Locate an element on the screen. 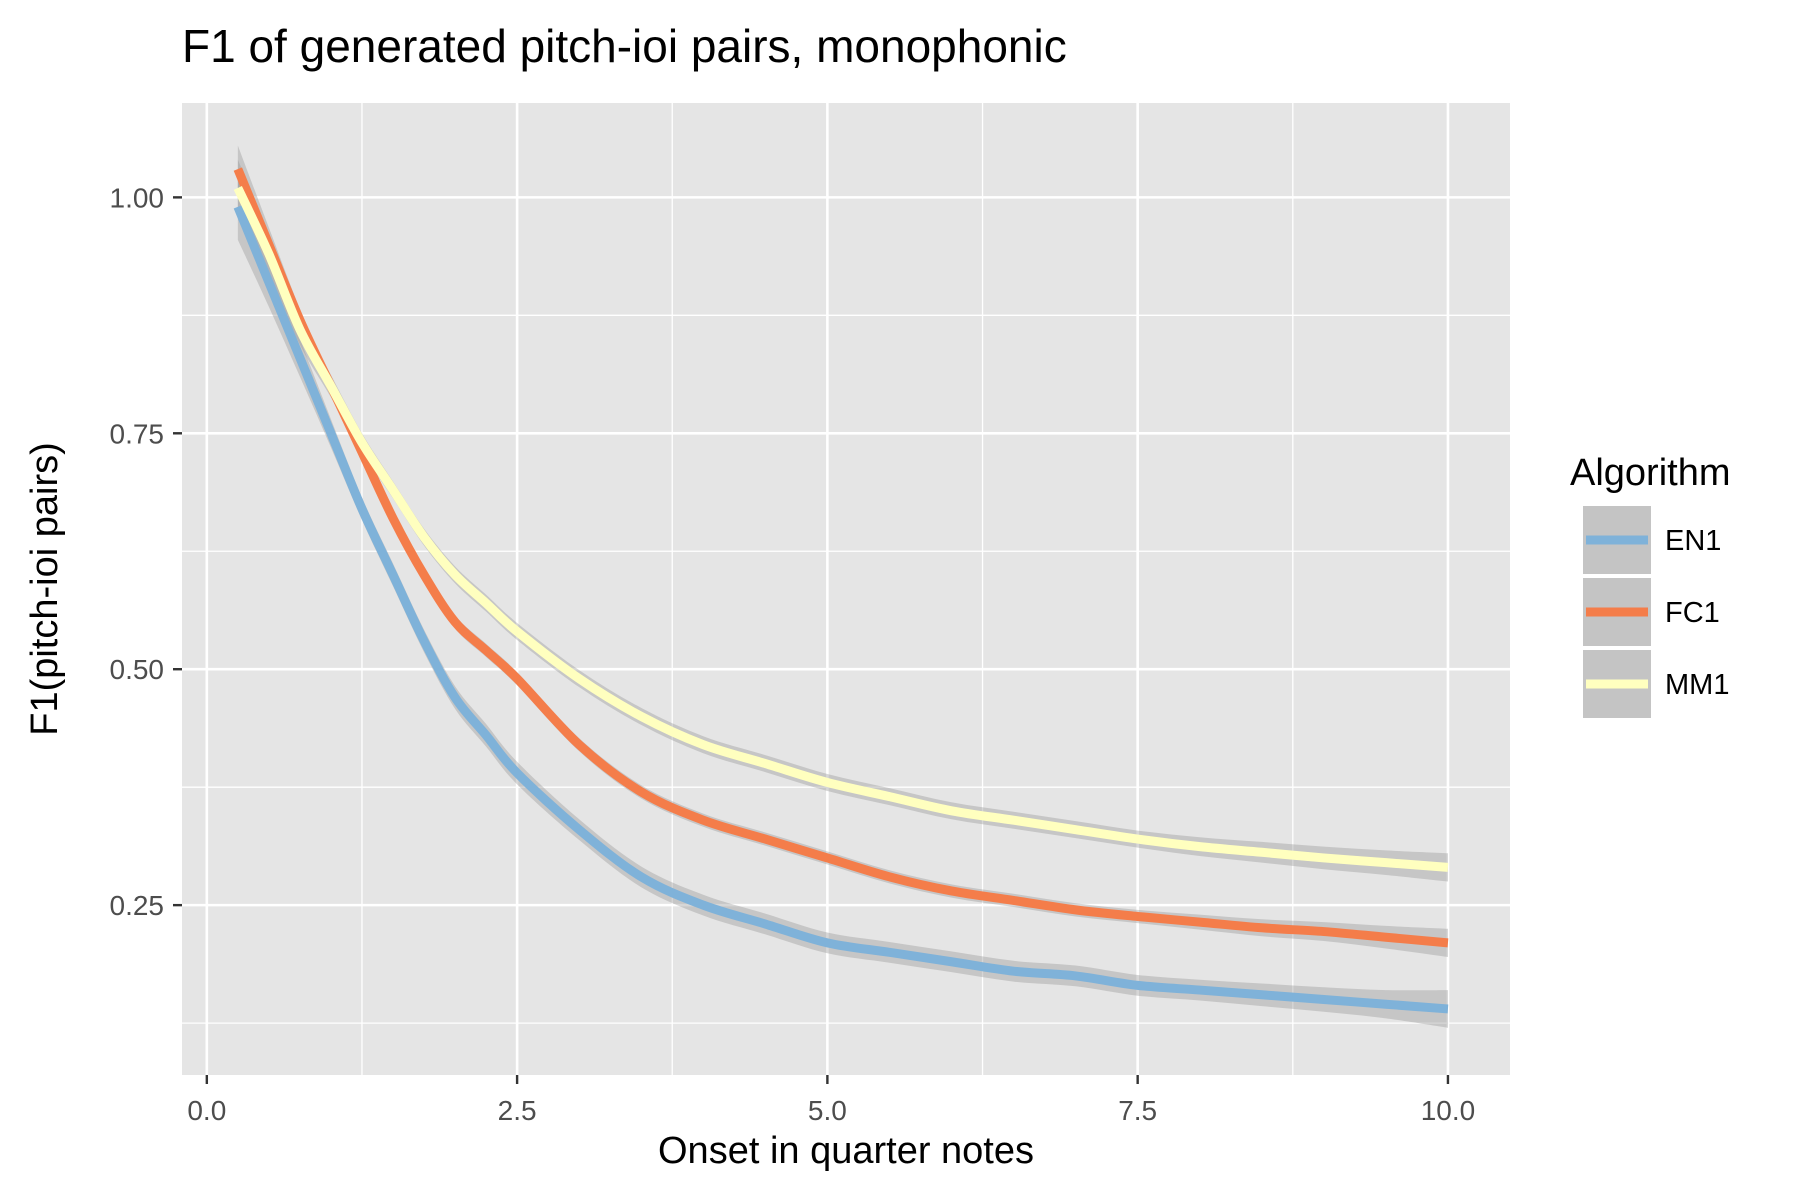 The image size is (1800, 1200). legend: Algorithm EN1 FC1 MM1 is located at coordinates (1650, 586).